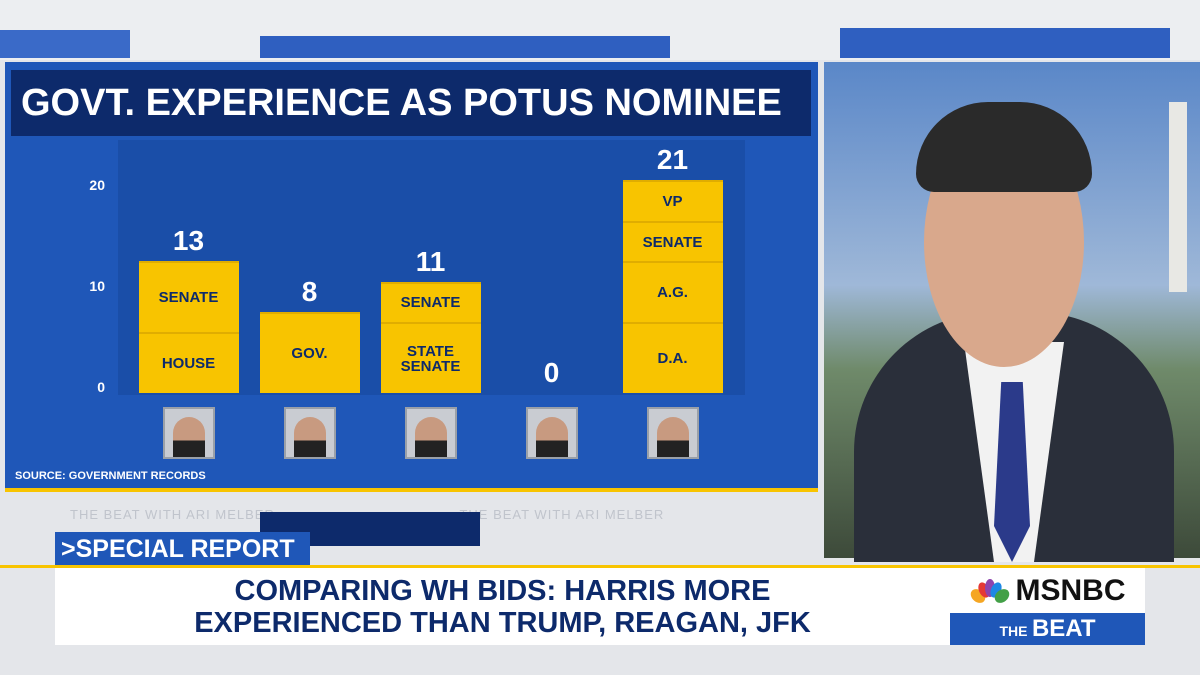  I want to click on total-label: 11, so click(430, 261).